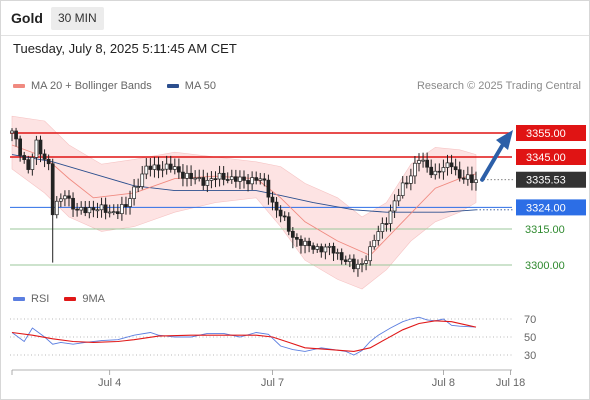 The height and width of the screenshot is (400, 590). Describe the element at coordinates (91, 86) in the screenshot. I see `legend-label-ma20: MA 20 + Bollinger Bands` at that location.